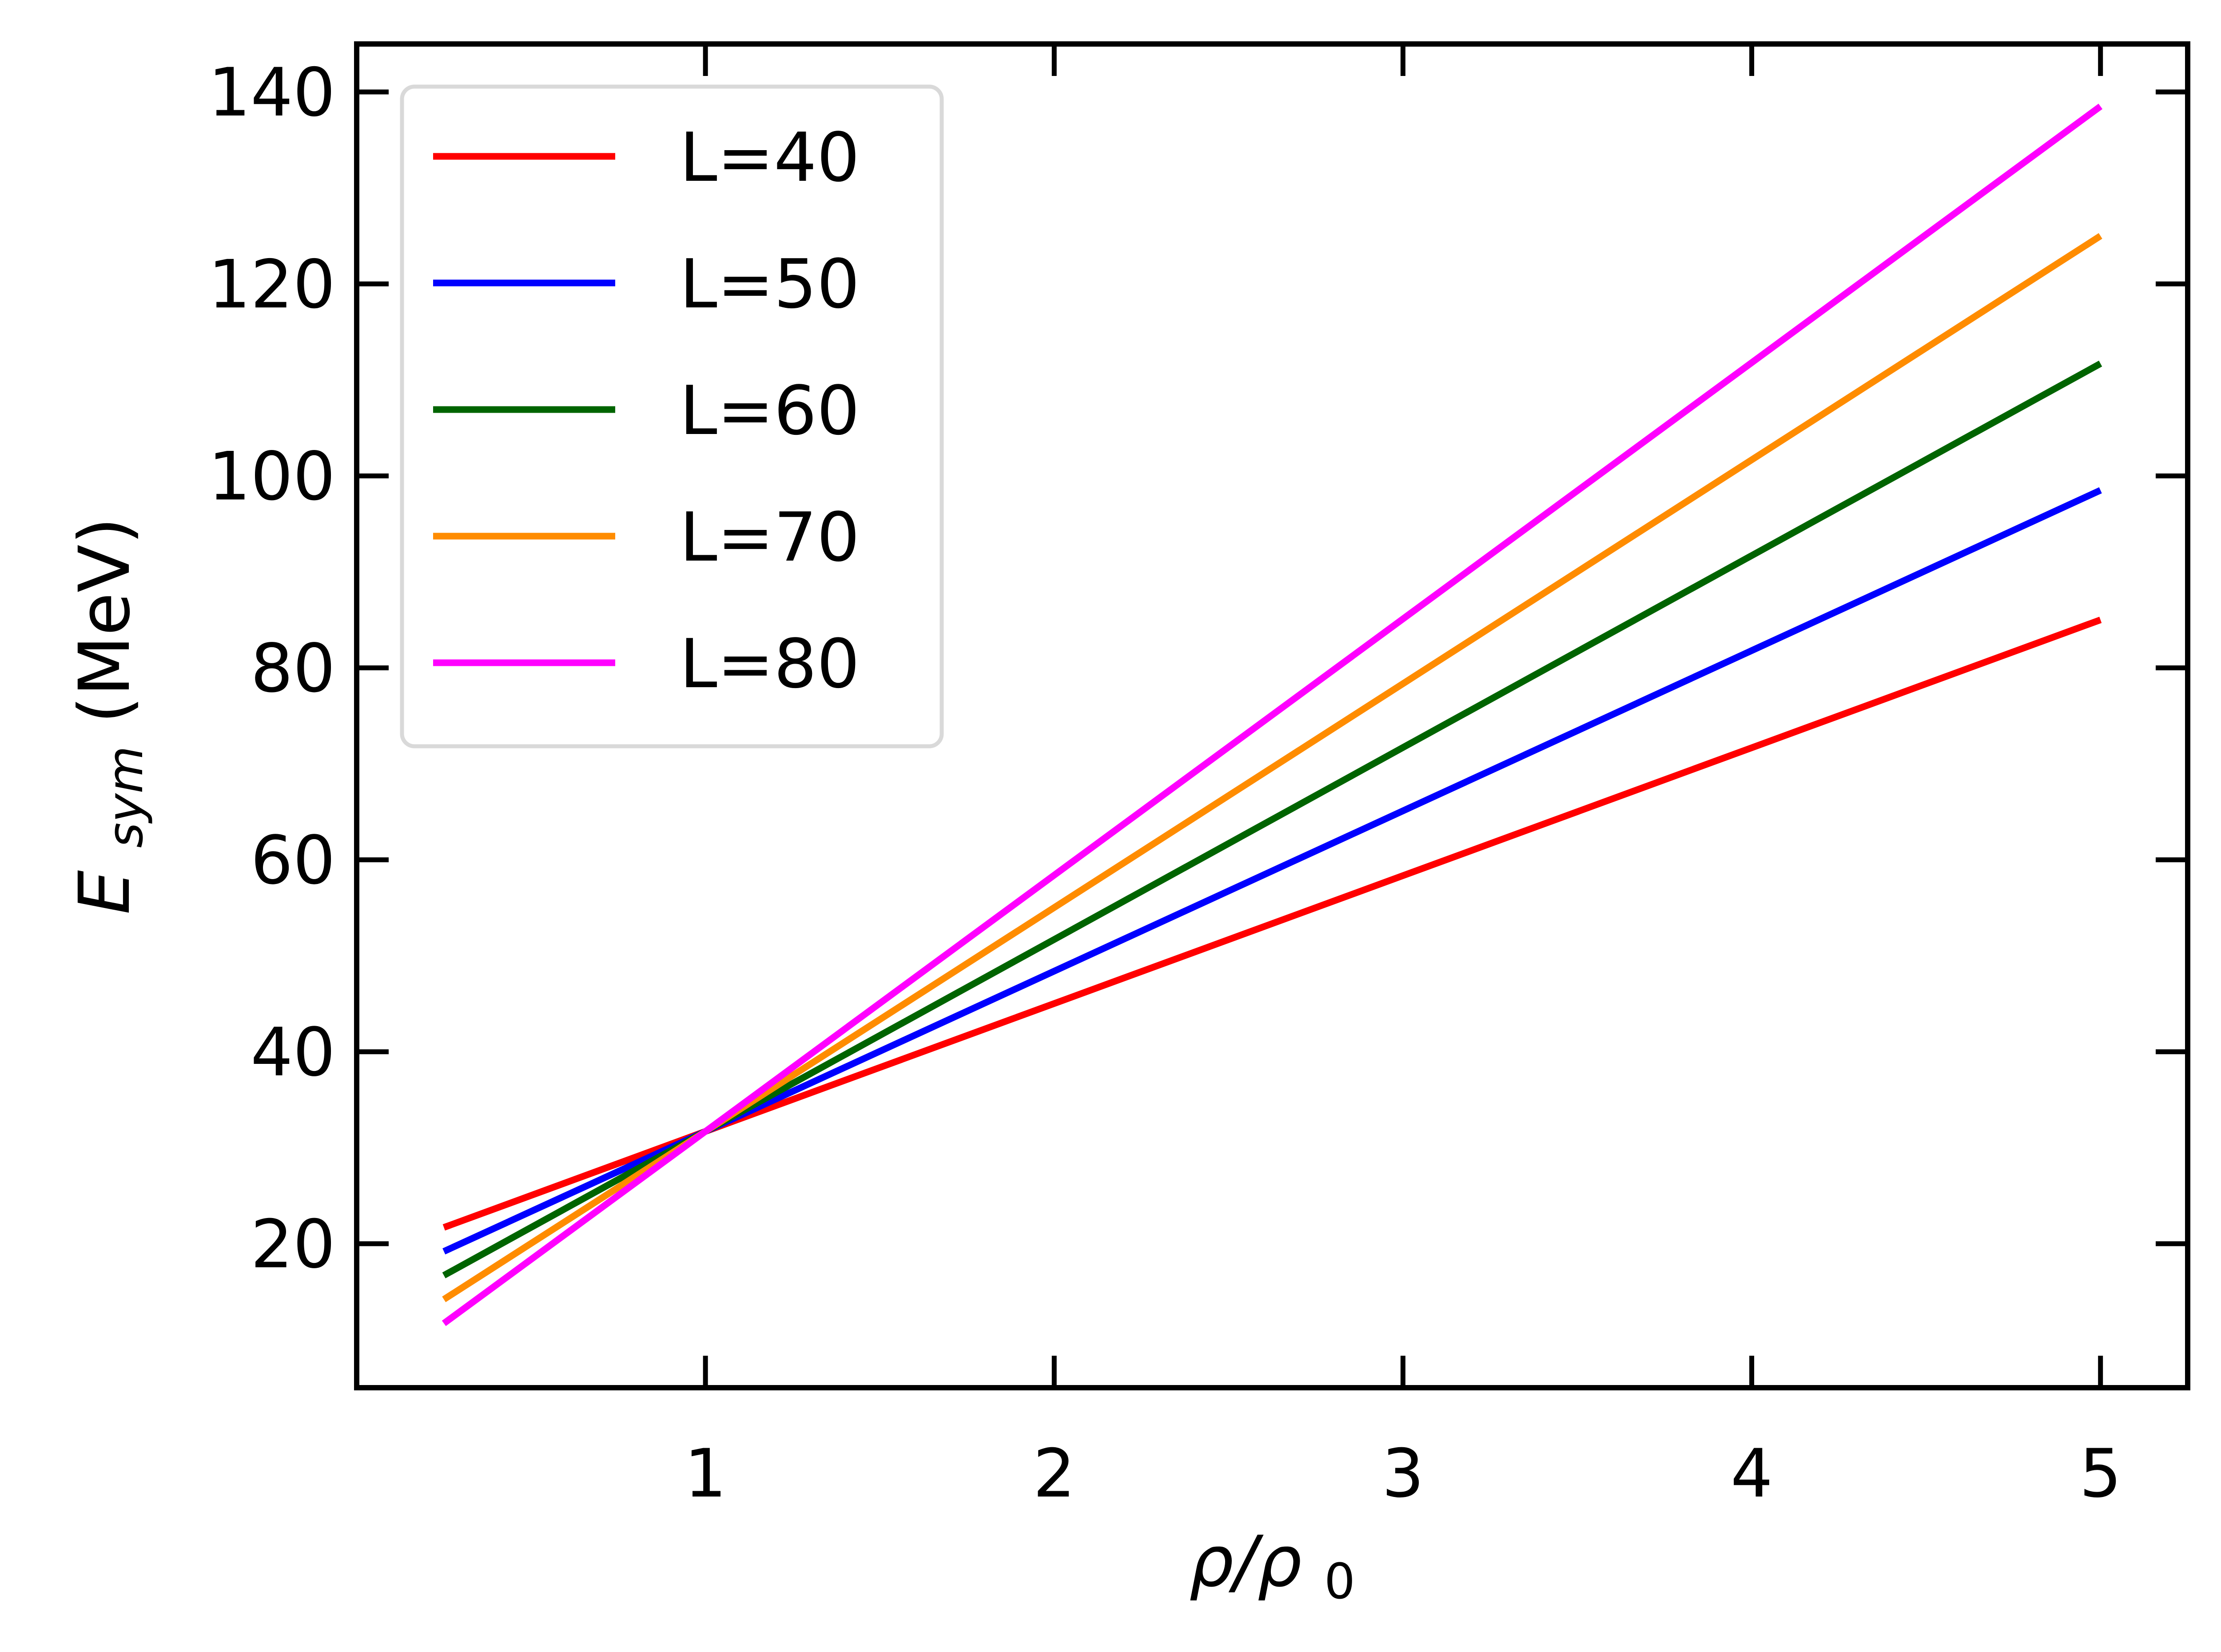  I want to click on x-axis-label: ρ/ρ 0, so click(1272, 1566).